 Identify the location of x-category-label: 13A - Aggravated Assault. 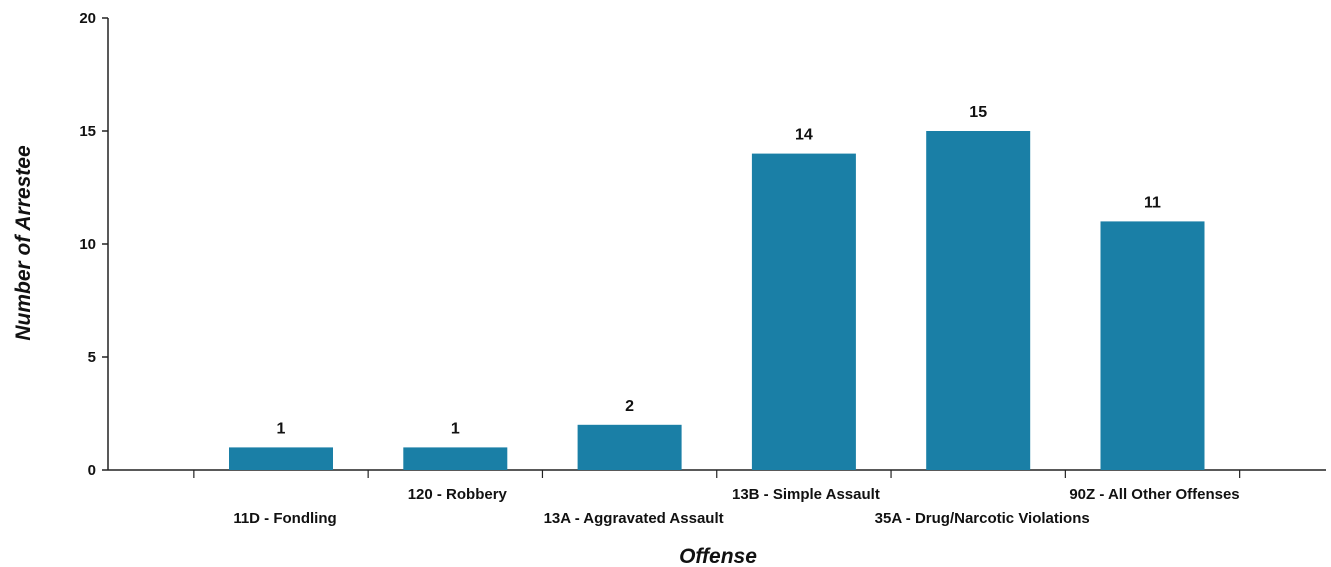
(634, 518).